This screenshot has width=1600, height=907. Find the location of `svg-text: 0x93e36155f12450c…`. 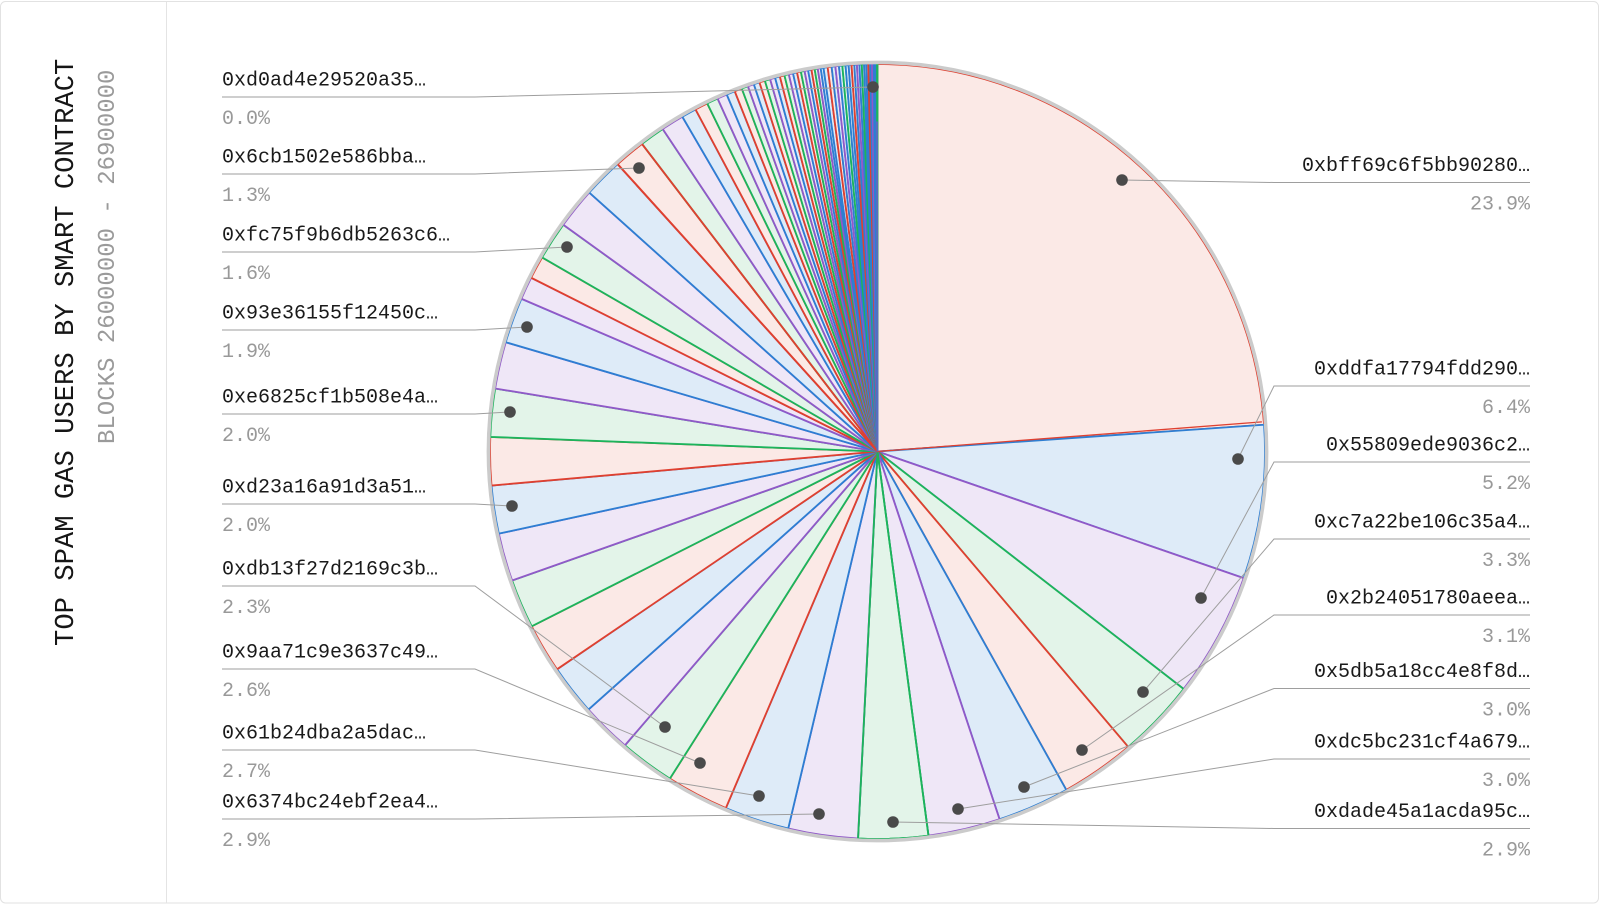

svg-text: 0x93e36155f12450c… is located at coordinates (330, 314).